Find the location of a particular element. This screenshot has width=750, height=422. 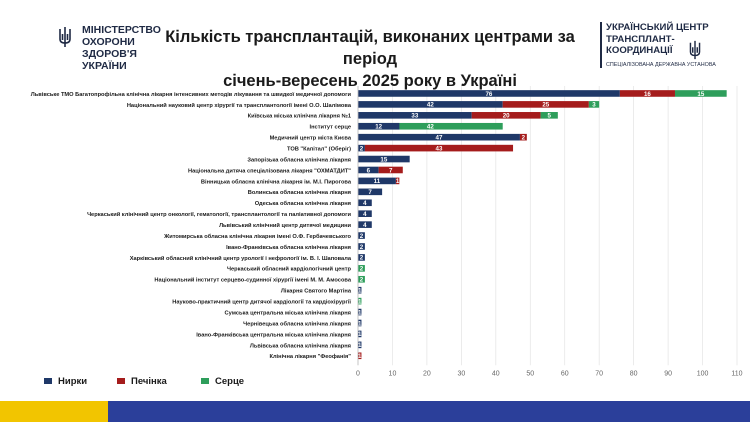

category-label: ТОВ "Капітал" (Оберіг) is located at coordinates (319, 149).